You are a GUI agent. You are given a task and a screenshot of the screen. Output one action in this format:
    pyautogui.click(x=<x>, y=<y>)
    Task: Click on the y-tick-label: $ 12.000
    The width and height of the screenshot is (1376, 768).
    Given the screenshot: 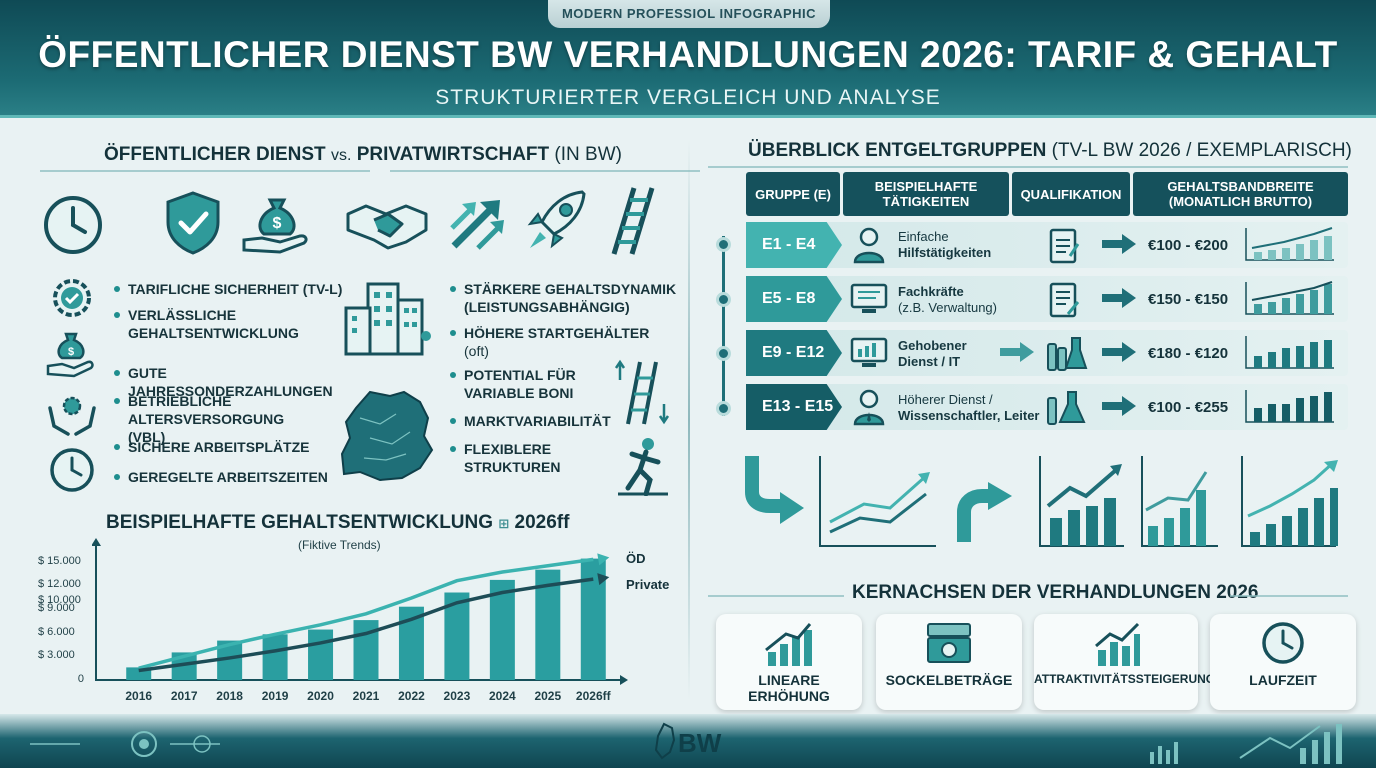 What is the action you would take?
    pyautogui.click(x=59, y=584)
    